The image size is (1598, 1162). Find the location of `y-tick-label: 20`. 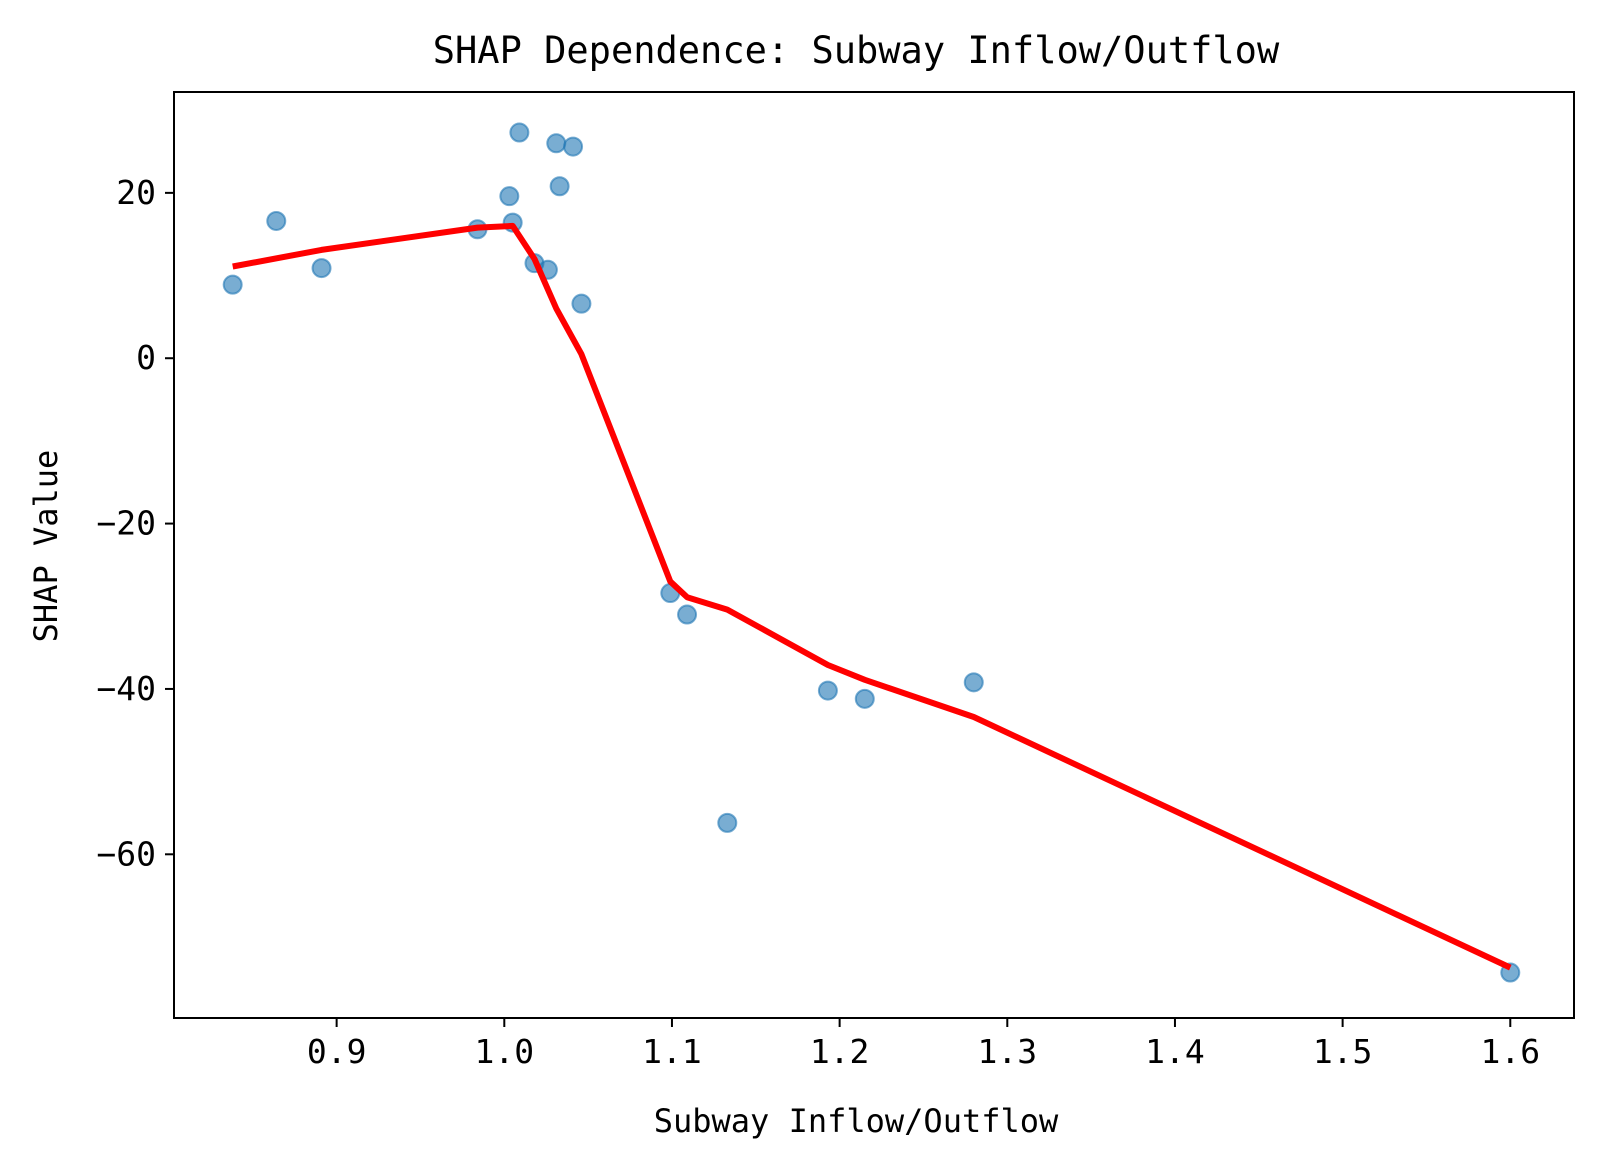

y-tick-label: 20 is located at coordinates (136, 192).